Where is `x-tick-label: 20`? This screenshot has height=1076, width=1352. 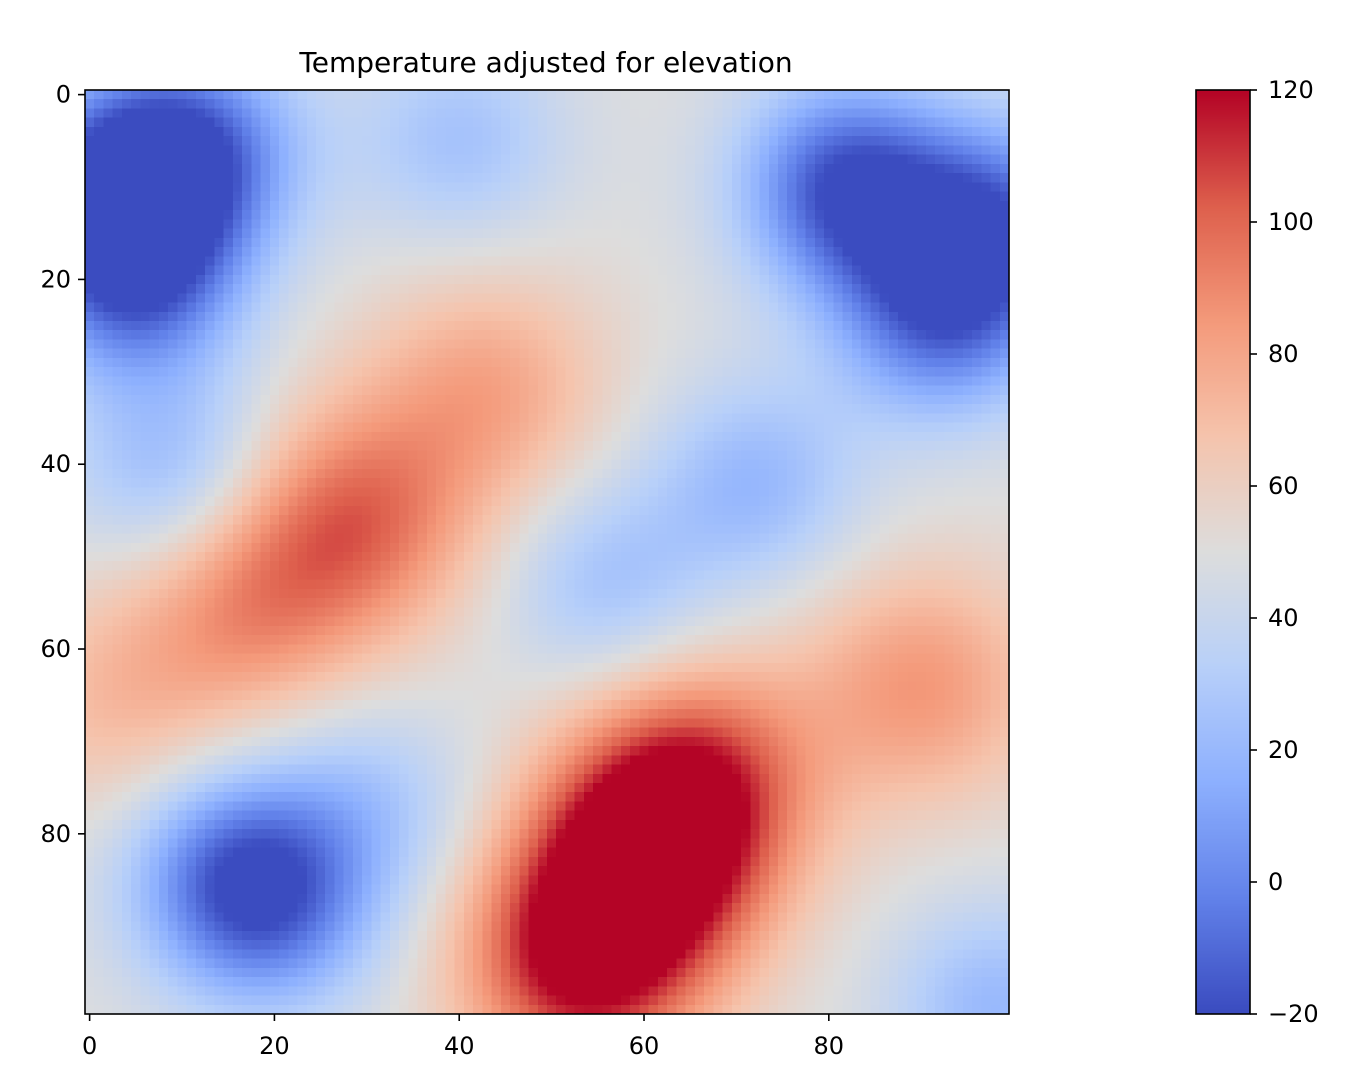 x-tick-label: 20 is located at coordinates (274, 1046).